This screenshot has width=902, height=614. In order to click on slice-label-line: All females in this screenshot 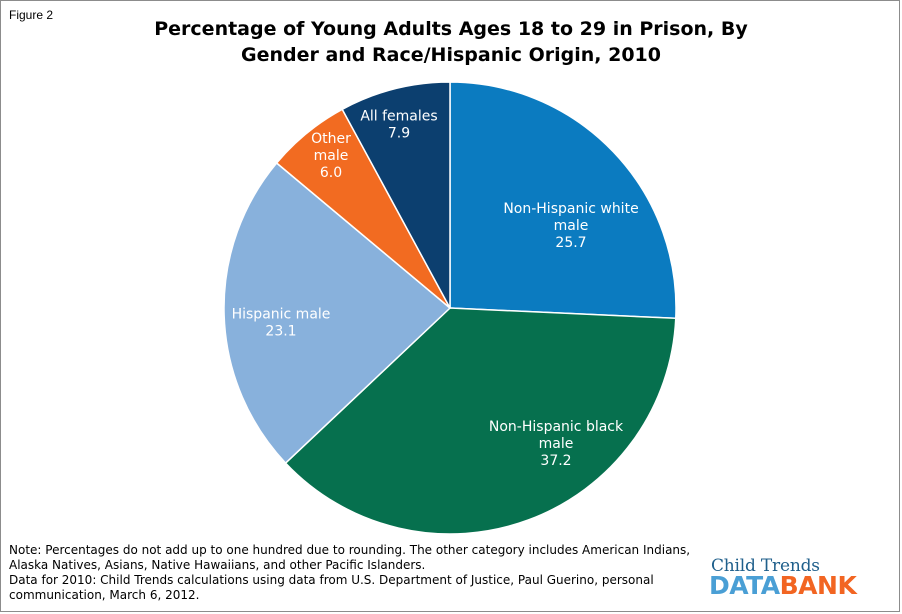, I will do `click(398, 117)`.